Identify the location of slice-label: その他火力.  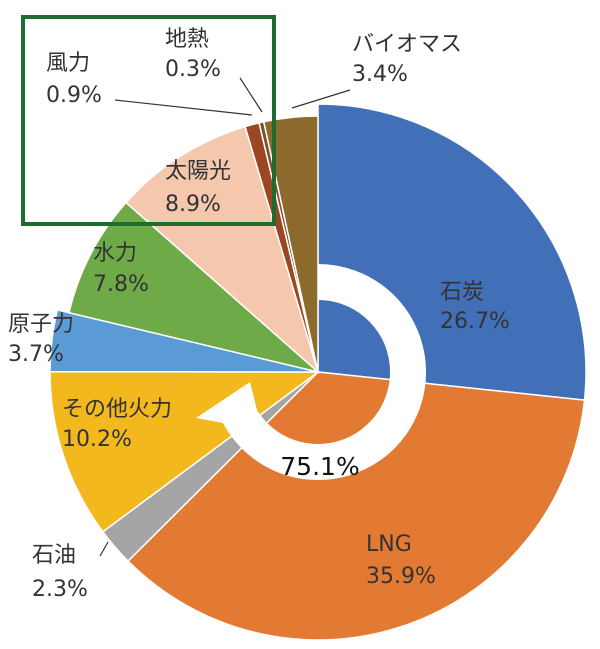
(117, 409).